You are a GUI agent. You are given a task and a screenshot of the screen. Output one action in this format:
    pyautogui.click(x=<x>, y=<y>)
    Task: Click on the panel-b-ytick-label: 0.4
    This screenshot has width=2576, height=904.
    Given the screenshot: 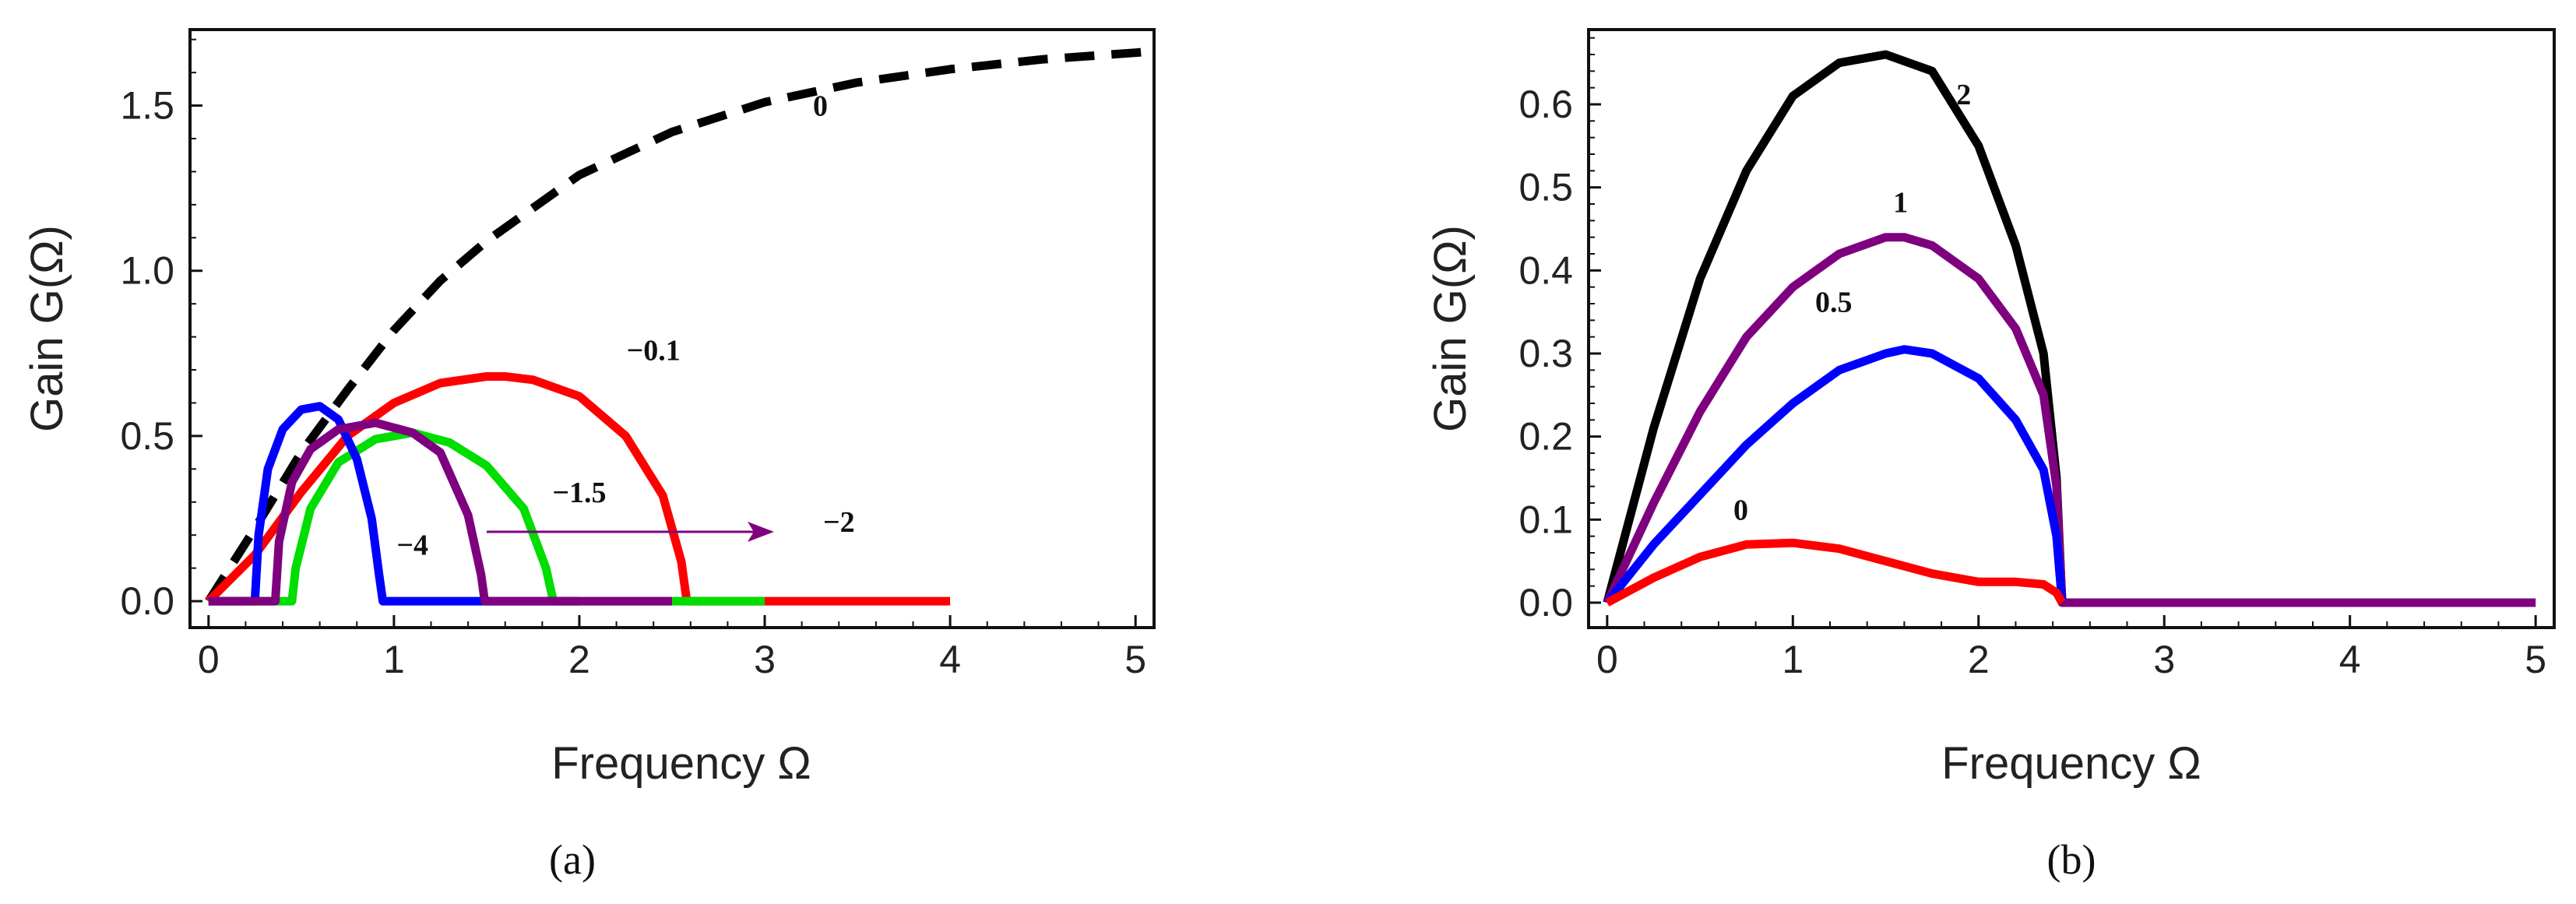 What is the action you would take?
    pyautogui.click(x=1546, y=270)
    